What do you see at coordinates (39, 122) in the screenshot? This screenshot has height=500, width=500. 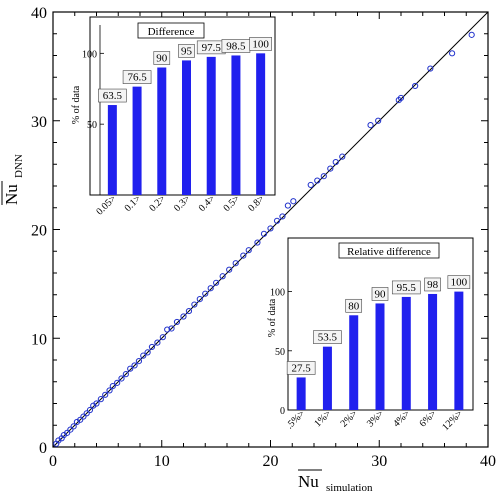 I see `y-tick-label: 30` at bounding box center [39, 122].